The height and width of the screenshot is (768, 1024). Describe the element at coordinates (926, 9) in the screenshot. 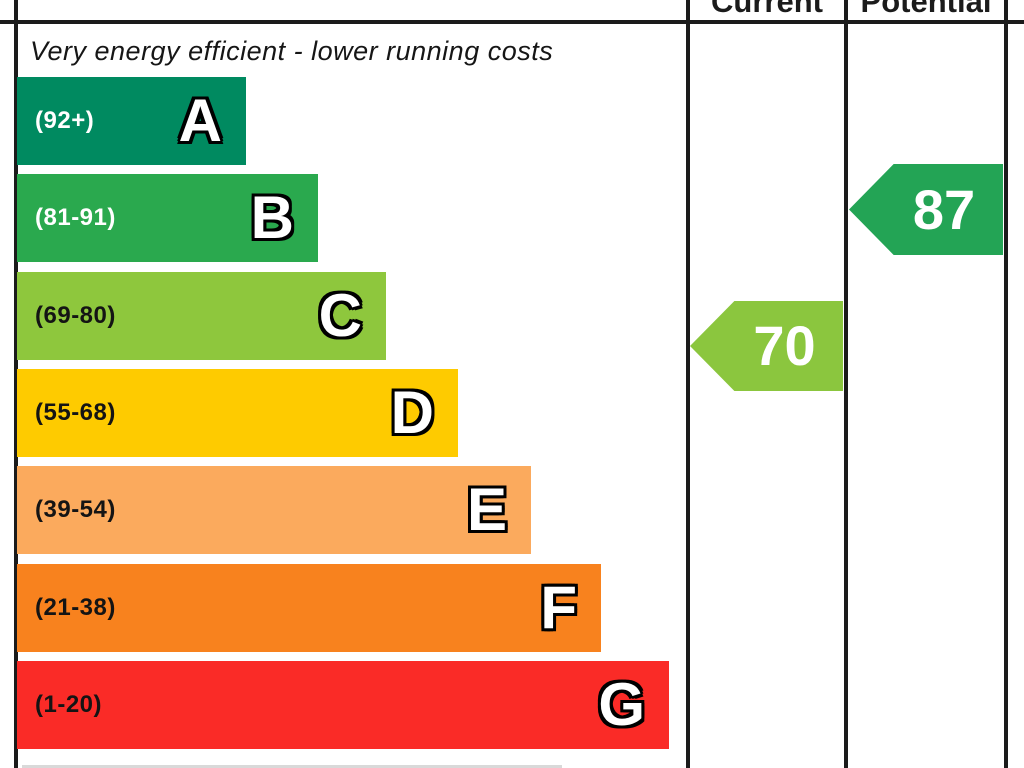

I see `potential-column-header: Potential` at that location.